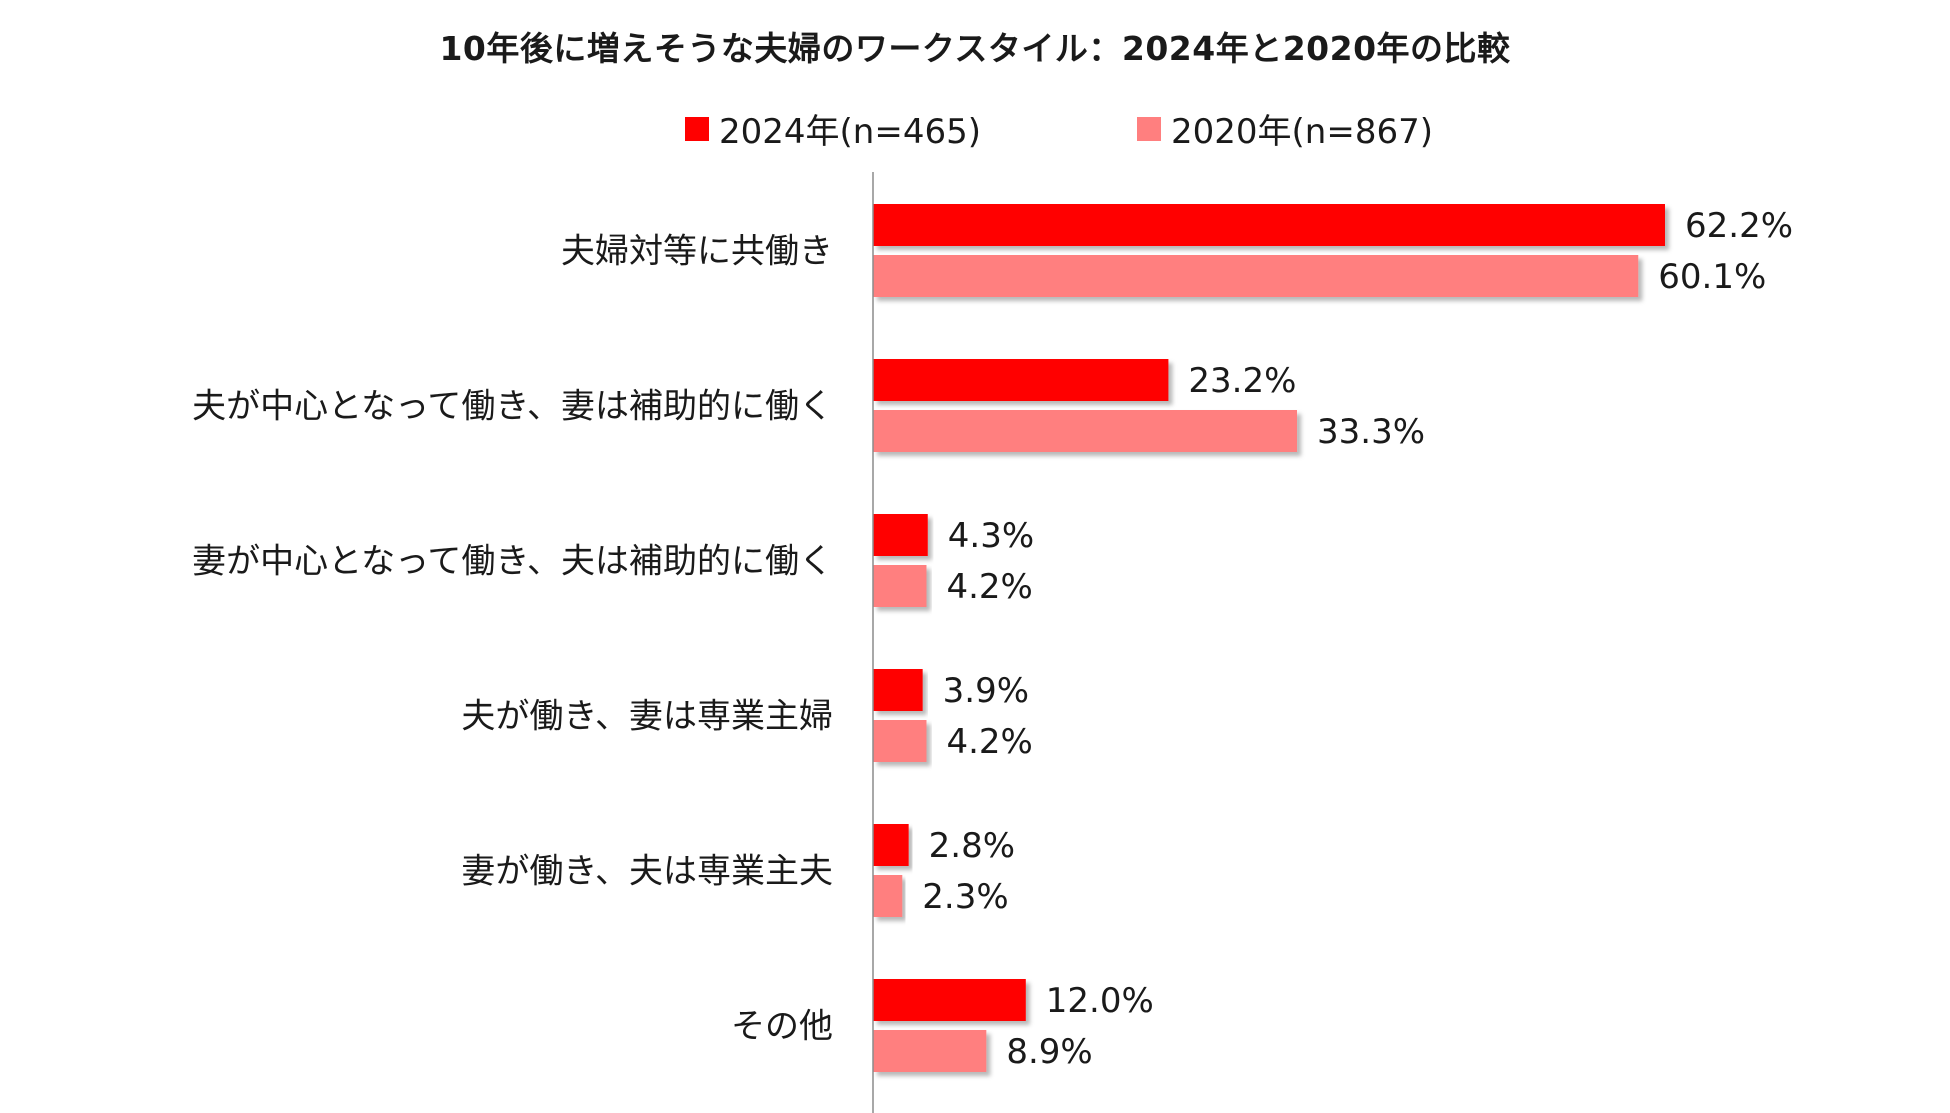 The image size is (1950, 1113). What do you see at coordinates (975, 48) in the screenshot?
I see `chart-title: 10年後に増えそうな夫婦のワークスタイル：2024年と2020年の比較` at bounding box center [975, 48].